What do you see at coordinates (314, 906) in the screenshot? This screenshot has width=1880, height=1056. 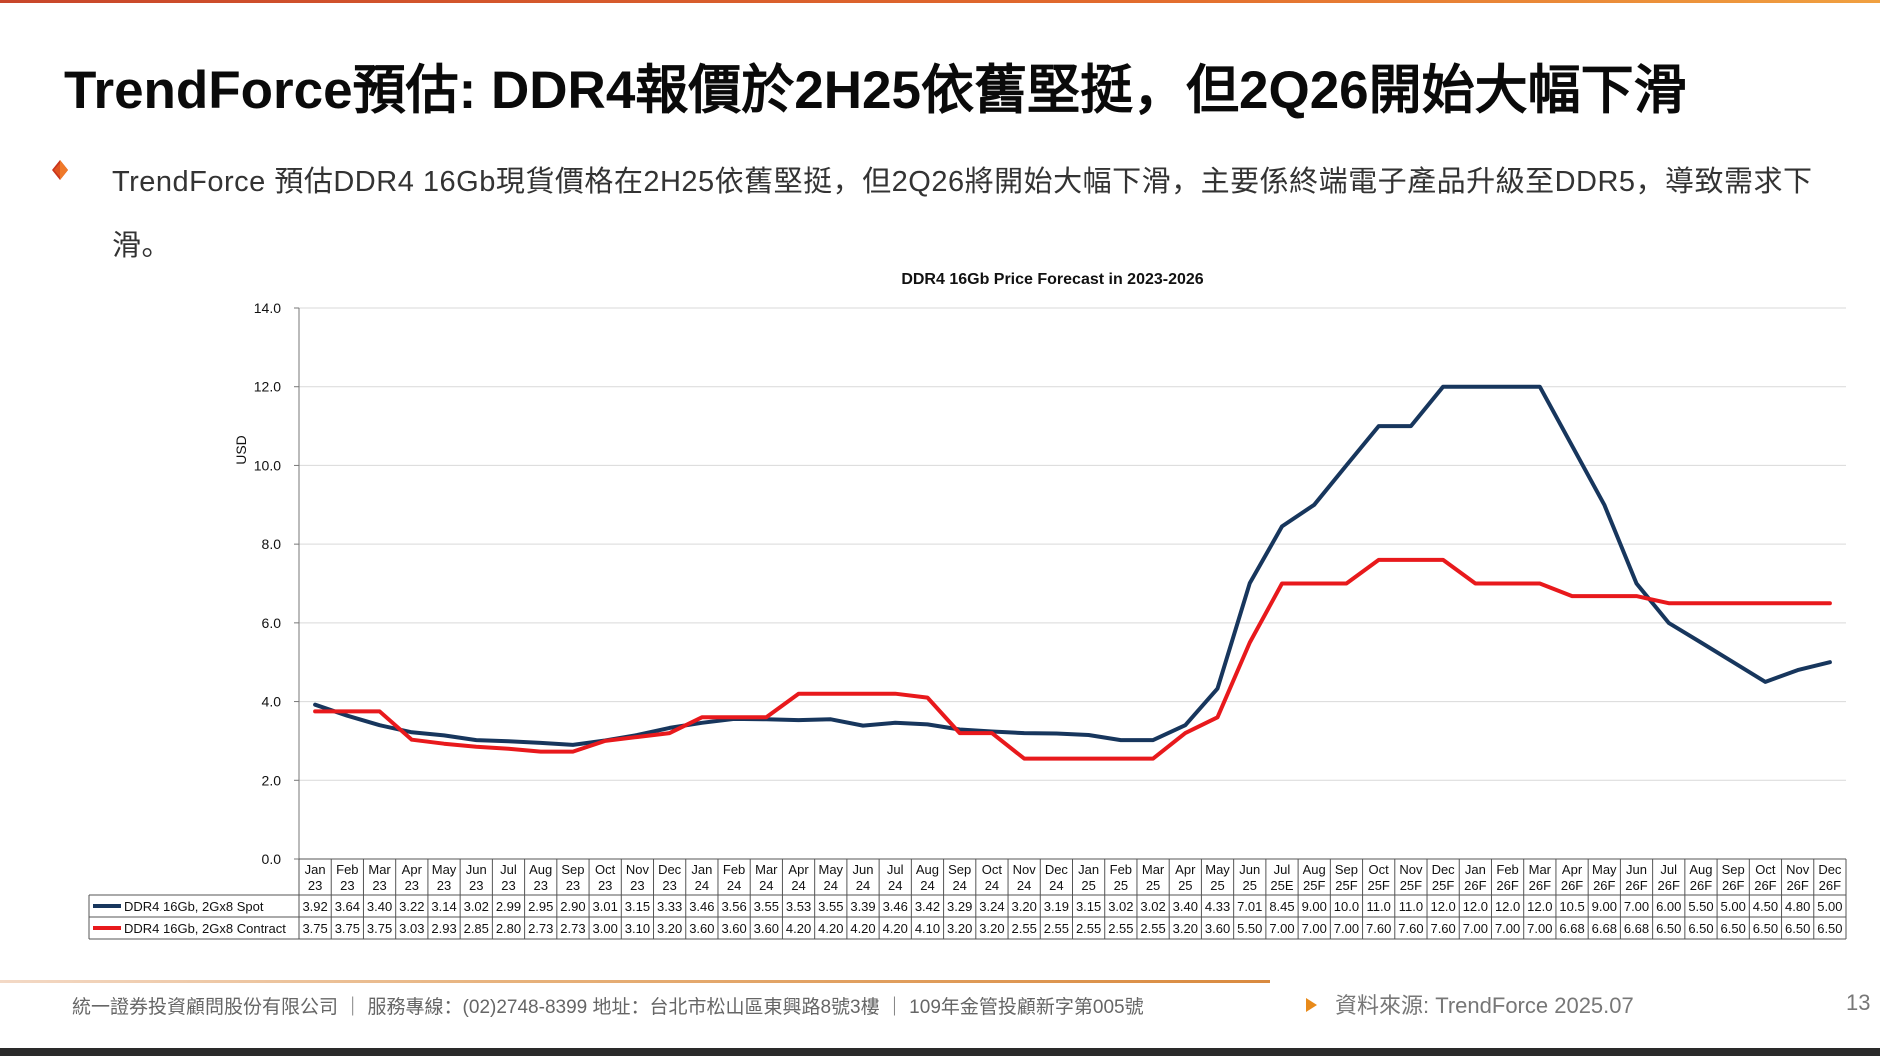 I see `data-label: 3.92` at bounding box center [314, 906].